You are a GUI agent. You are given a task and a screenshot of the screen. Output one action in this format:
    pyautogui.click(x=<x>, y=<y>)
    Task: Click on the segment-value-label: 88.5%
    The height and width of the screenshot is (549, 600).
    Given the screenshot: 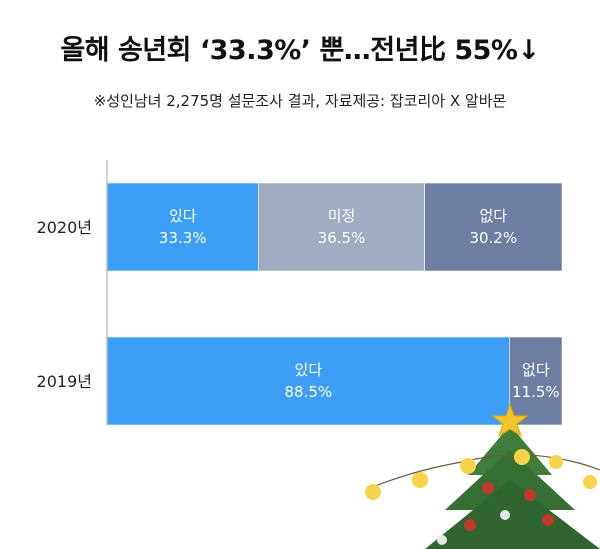 What is the action you would take?
    pyautogui.click(x=309, y=392)
    